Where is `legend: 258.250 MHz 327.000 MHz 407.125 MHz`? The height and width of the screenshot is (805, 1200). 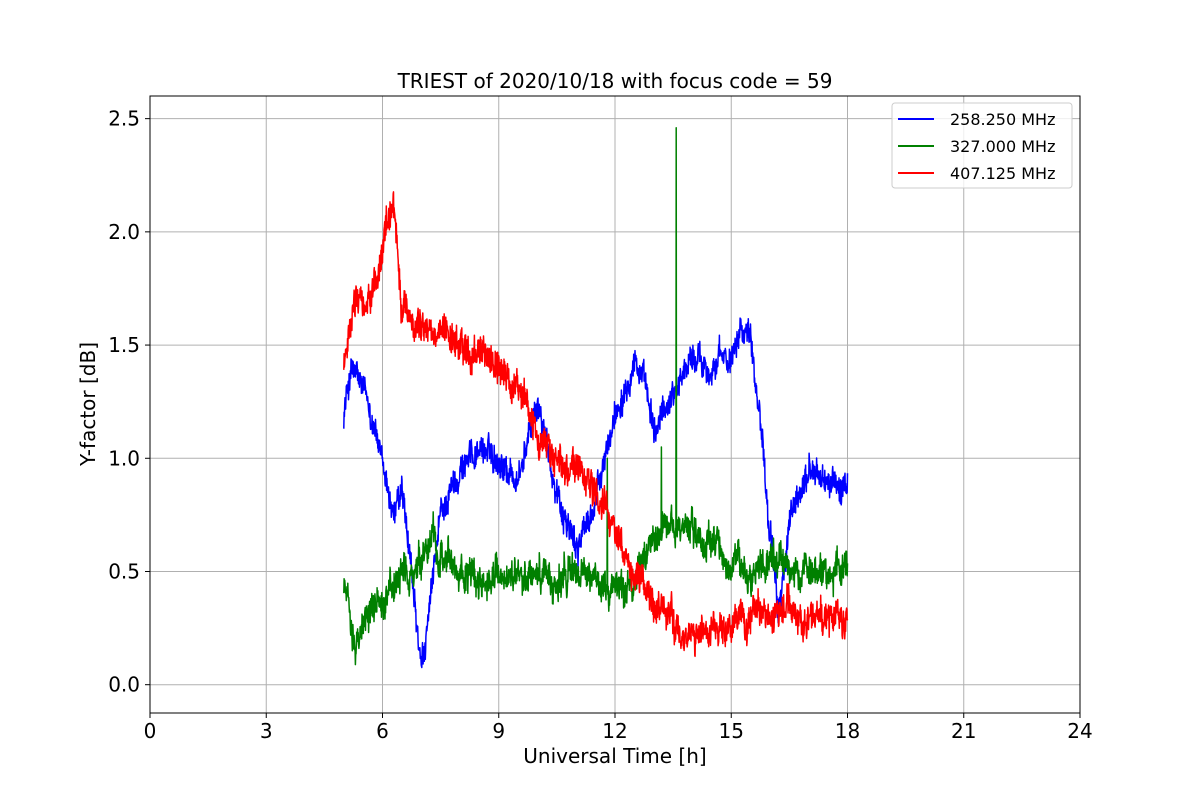 legend: 258.250 MHz 327.000 MHz 407.125 MHz is located at coordinates (982, 145).